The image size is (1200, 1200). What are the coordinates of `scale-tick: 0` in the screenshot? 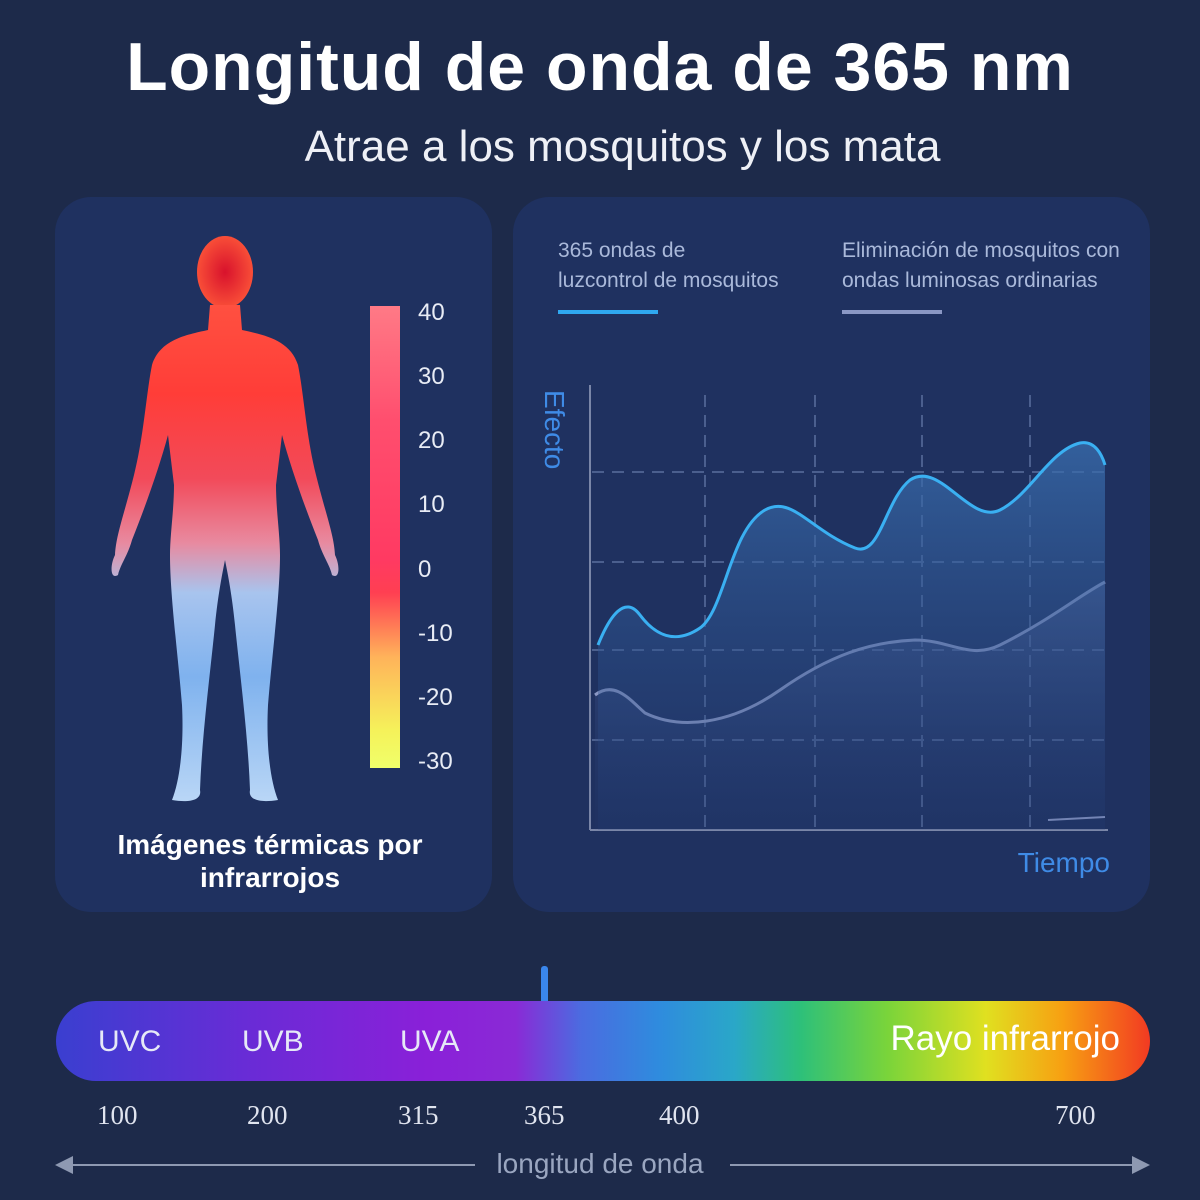 It's located at (425, 569).